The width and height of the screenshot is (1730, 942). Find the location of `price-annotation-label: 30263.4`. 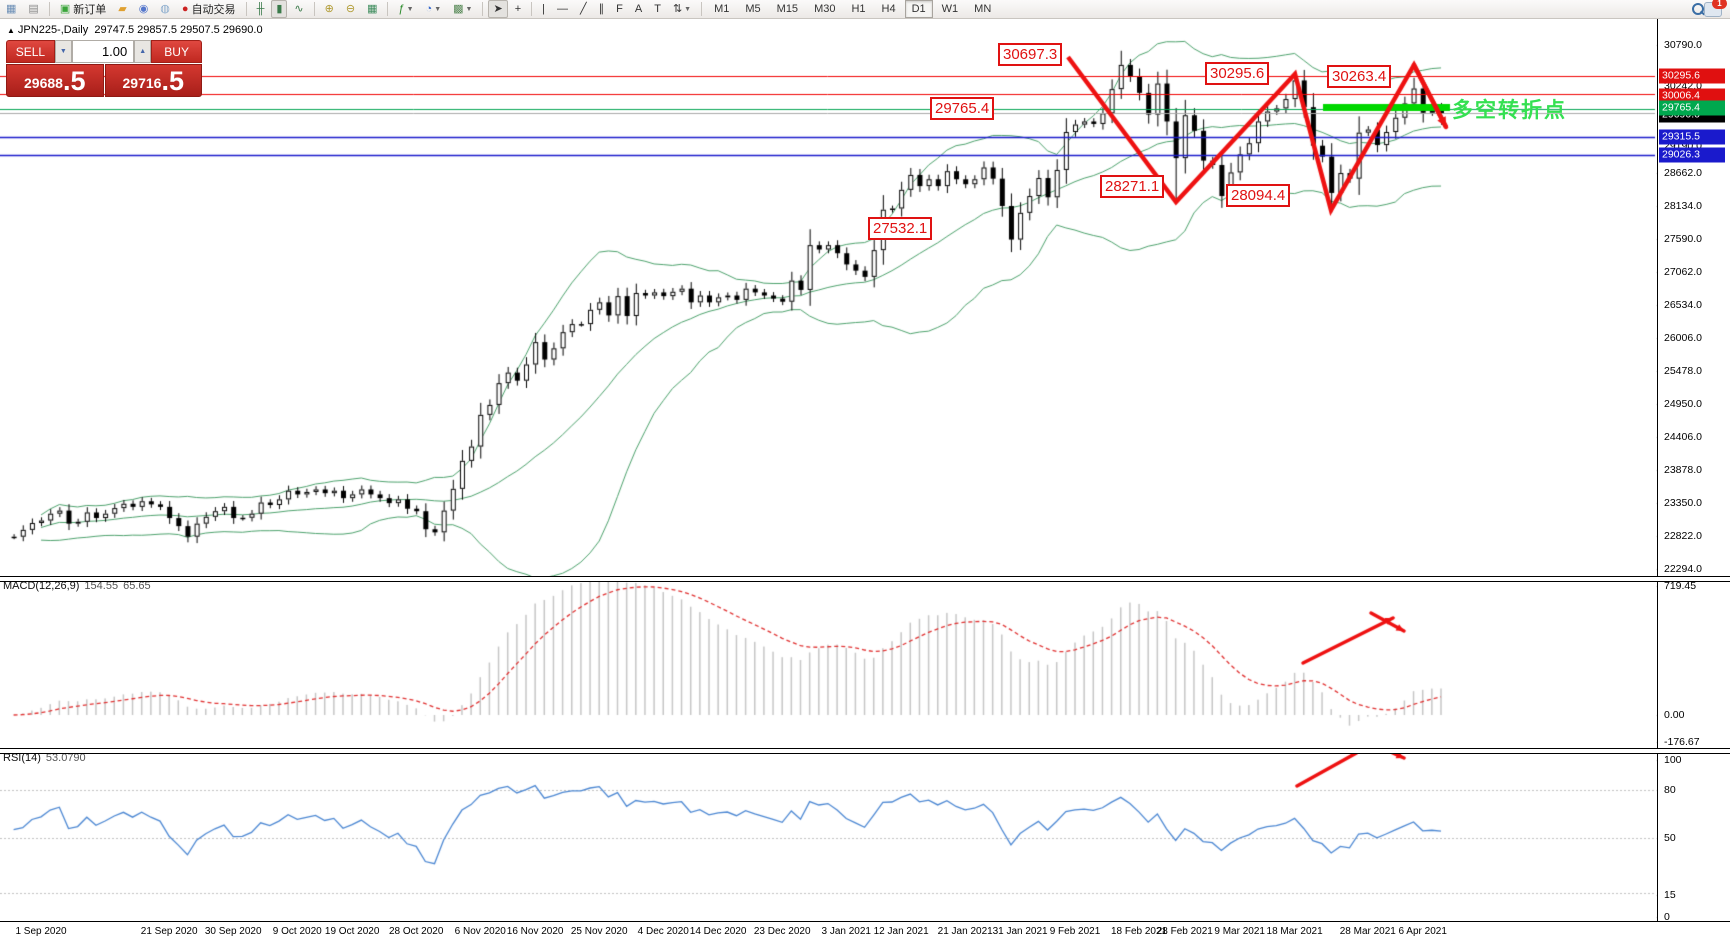

price-annotation-label: 30263.4 is located at coordinates (1359, 76).